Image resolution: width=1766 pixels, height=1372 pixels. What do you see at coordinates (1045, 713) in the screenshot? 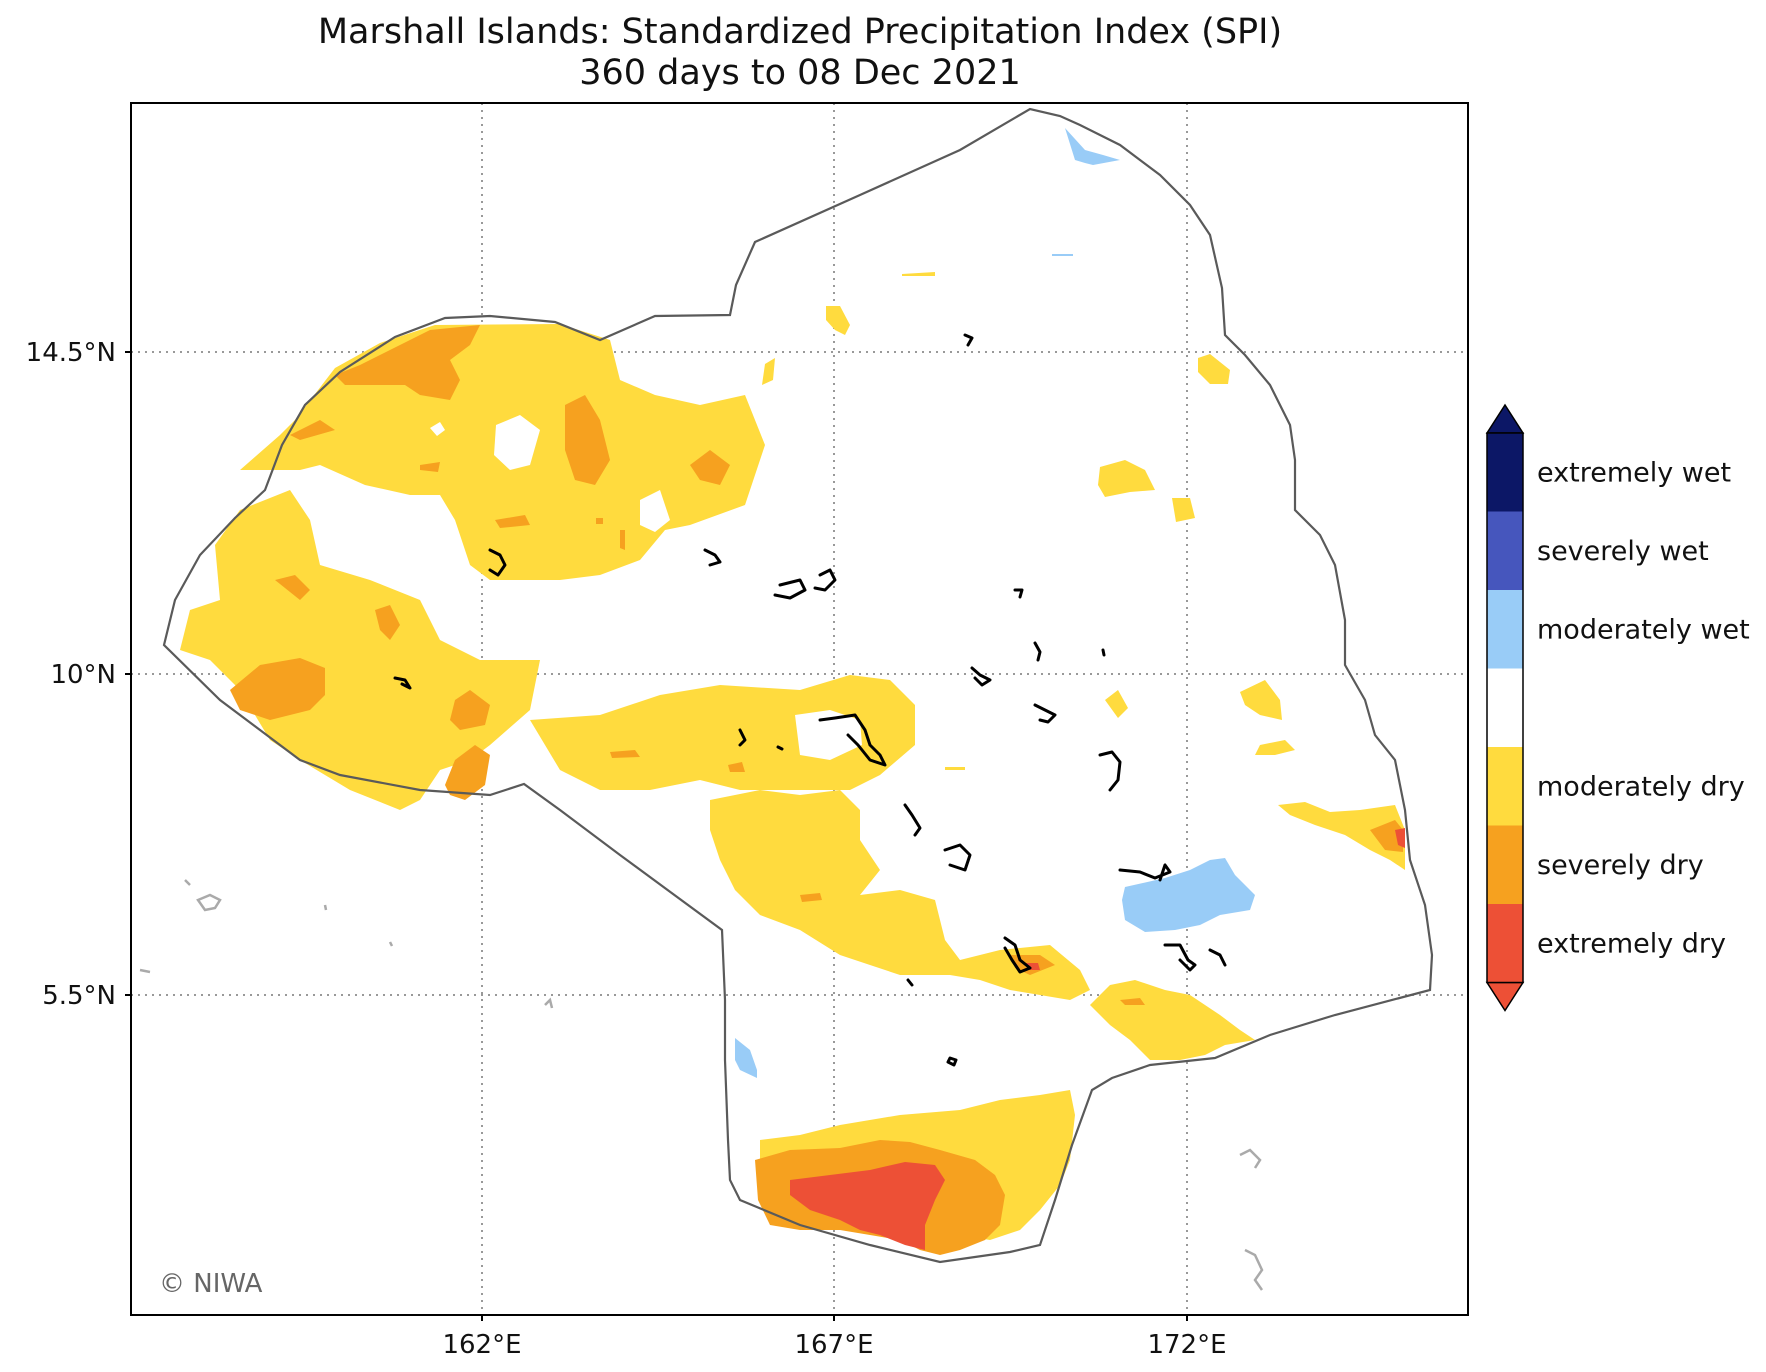
I see `island-likiep` at bounding box center [1045, 713].